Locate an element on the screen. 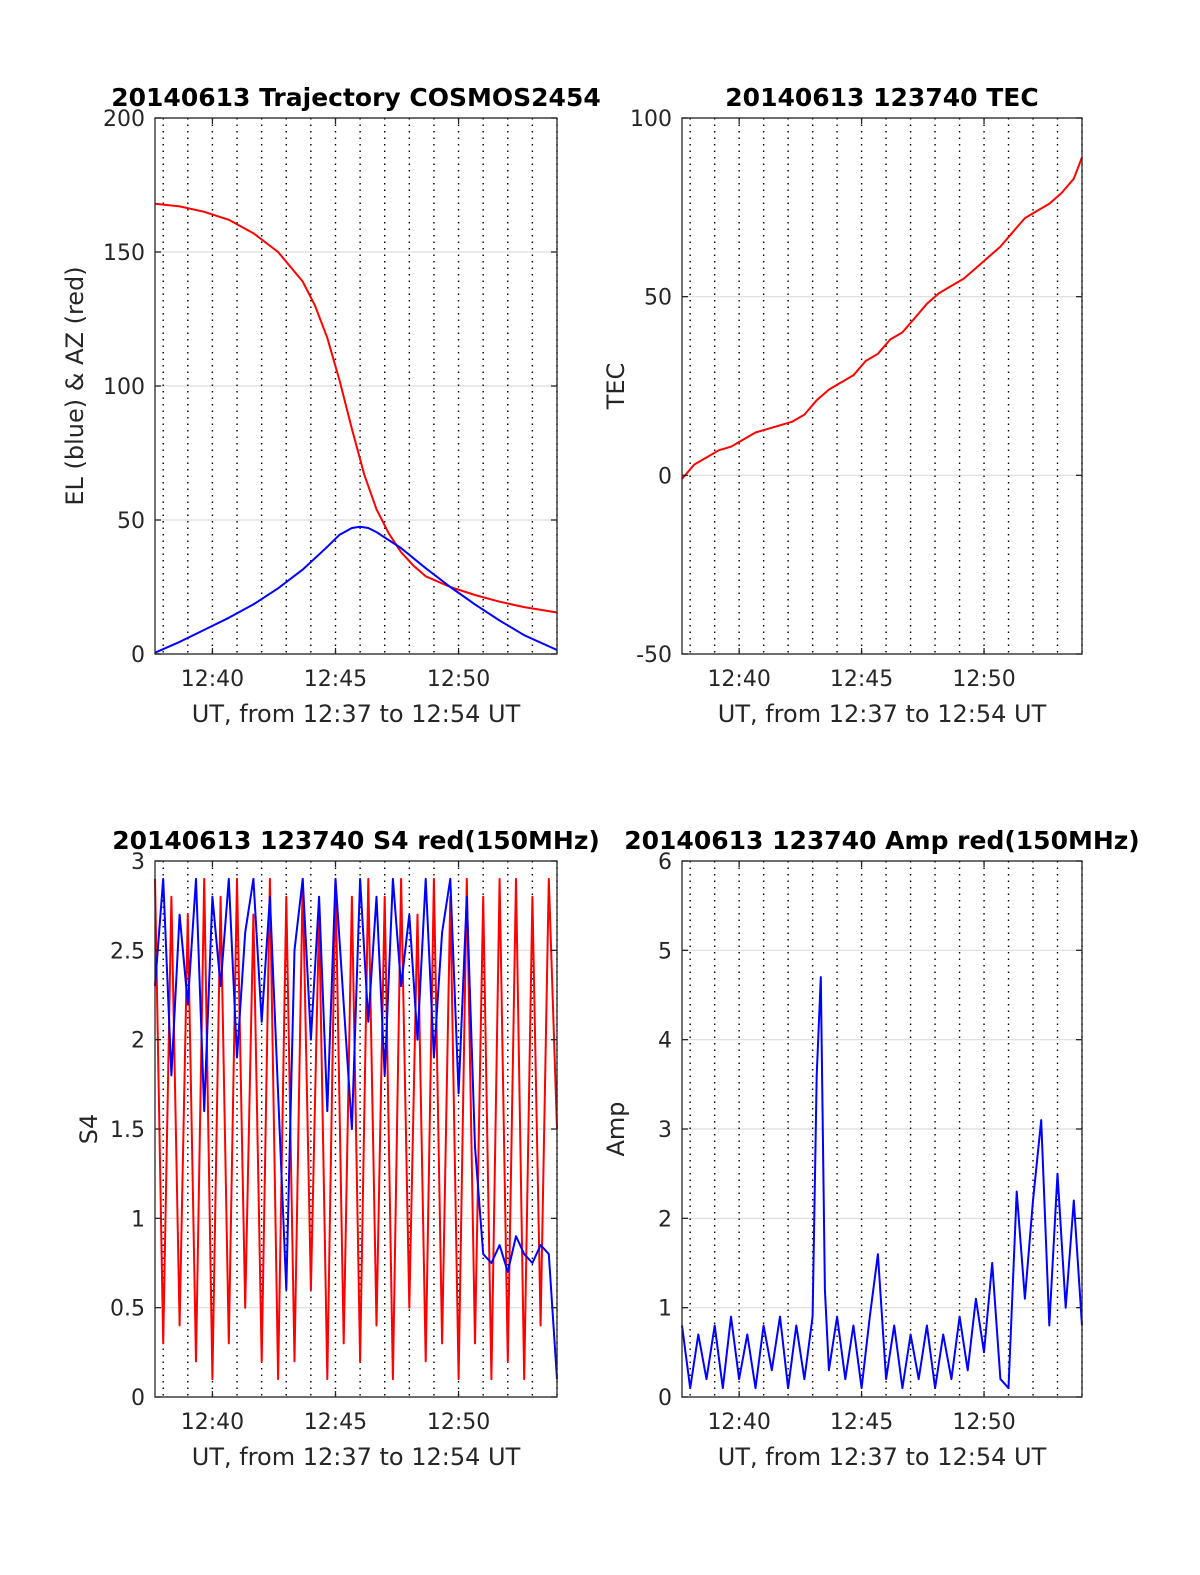  y-tick-label: 6 is located at coordinates (665, 862).